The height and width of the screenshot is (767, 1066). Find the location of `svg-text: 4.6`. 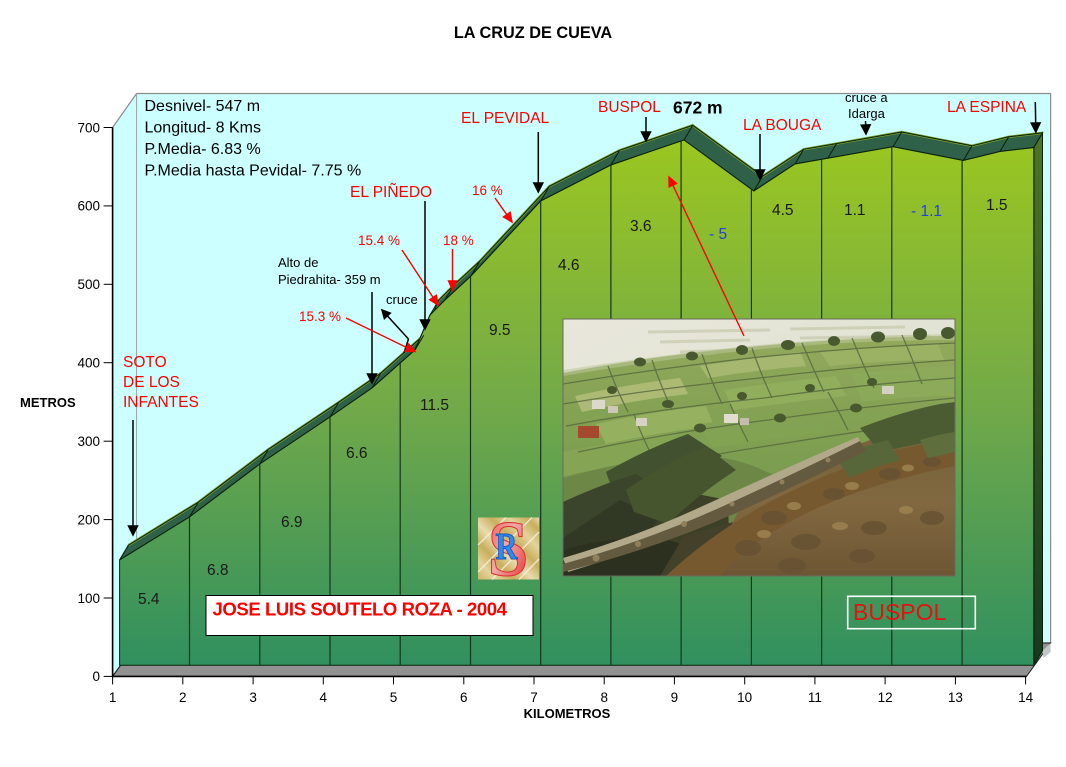

svg-text: 4.6 is located at coordinates (569, 265).